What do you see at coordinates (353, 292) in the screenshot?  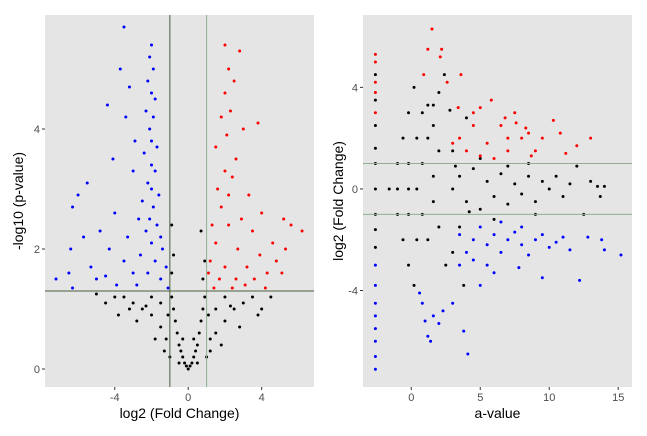 I see `y-tick-label: -4` at bounding box center [353, 292].